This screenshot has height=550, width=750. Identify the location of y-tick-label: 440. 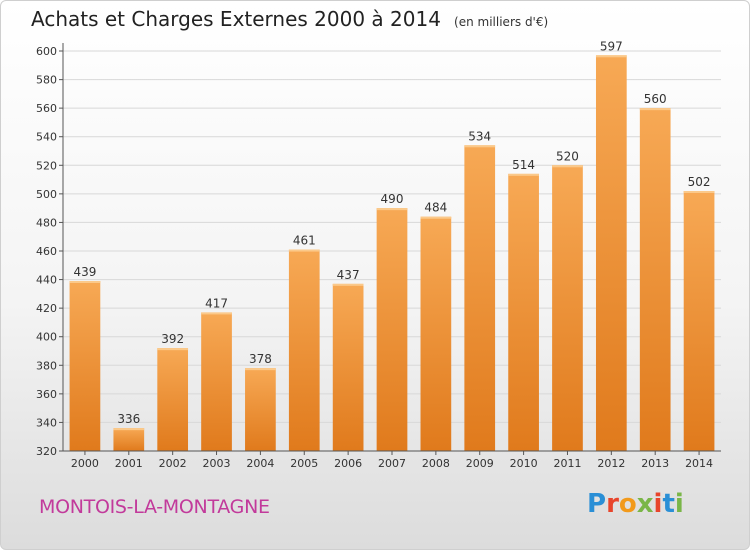
(46, 280).